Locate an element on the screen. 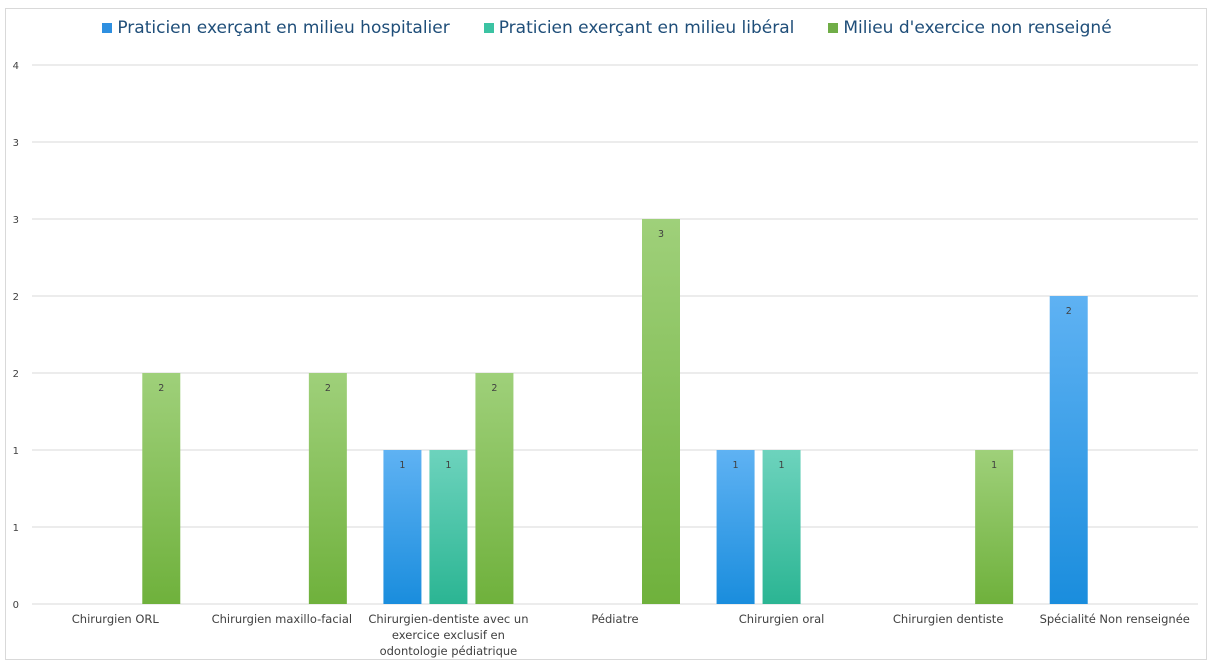 The height and width of the screenshot is (662, 1214). bar-s2-c1 is located at coordinates (327, 488).